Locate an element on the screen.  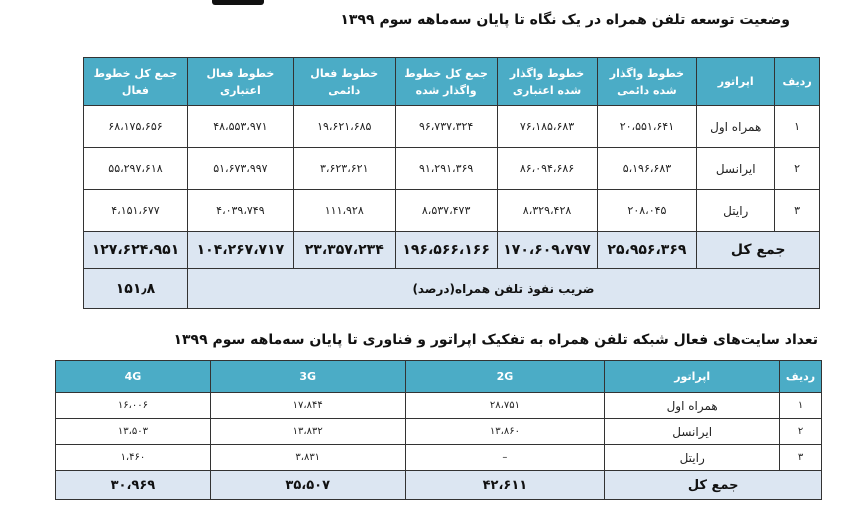
total-cell: ۲۵،۹۵۶،۳۶۹ is located at coordinates (647, 250).